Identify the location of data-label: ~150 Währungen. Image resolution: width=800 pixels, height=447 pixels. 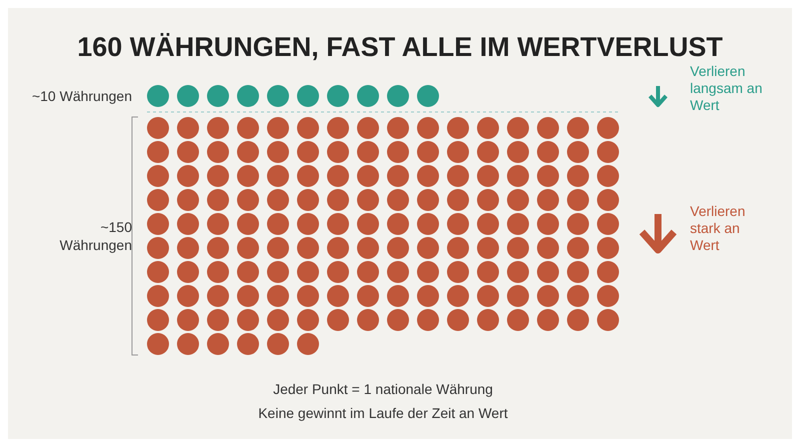
(96, 236).